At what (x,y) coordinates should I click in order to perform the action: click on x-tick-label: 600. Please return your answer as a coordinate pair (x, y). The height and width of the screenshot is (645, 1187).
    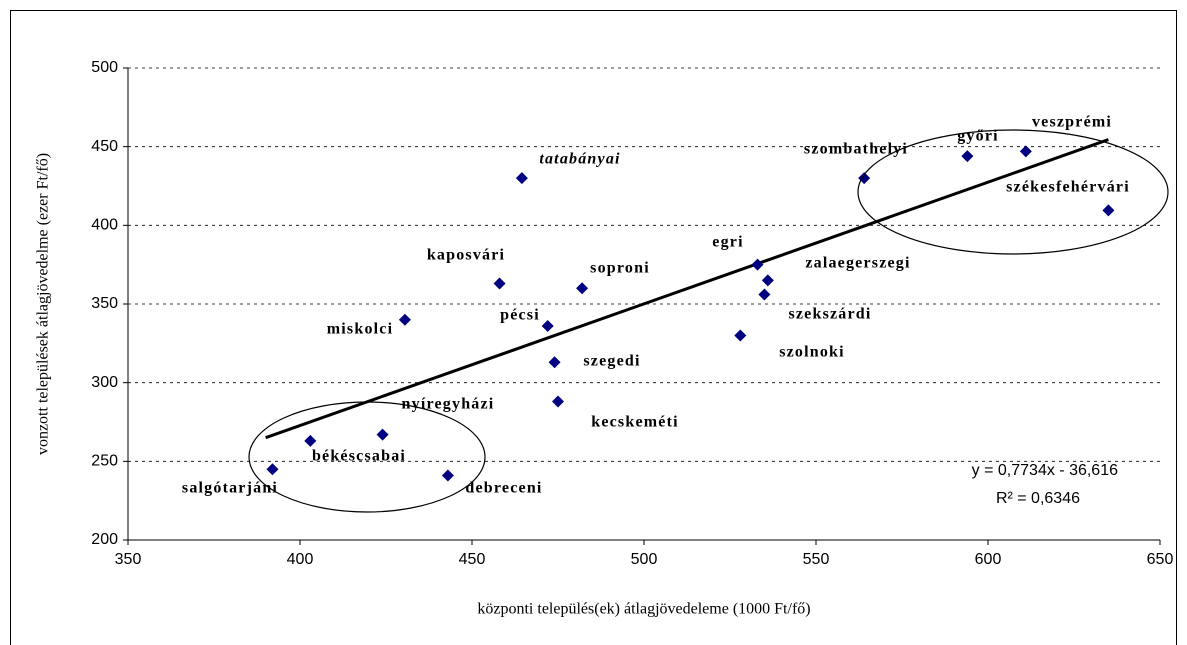
    Looking at the image, I should click on (988, 559).